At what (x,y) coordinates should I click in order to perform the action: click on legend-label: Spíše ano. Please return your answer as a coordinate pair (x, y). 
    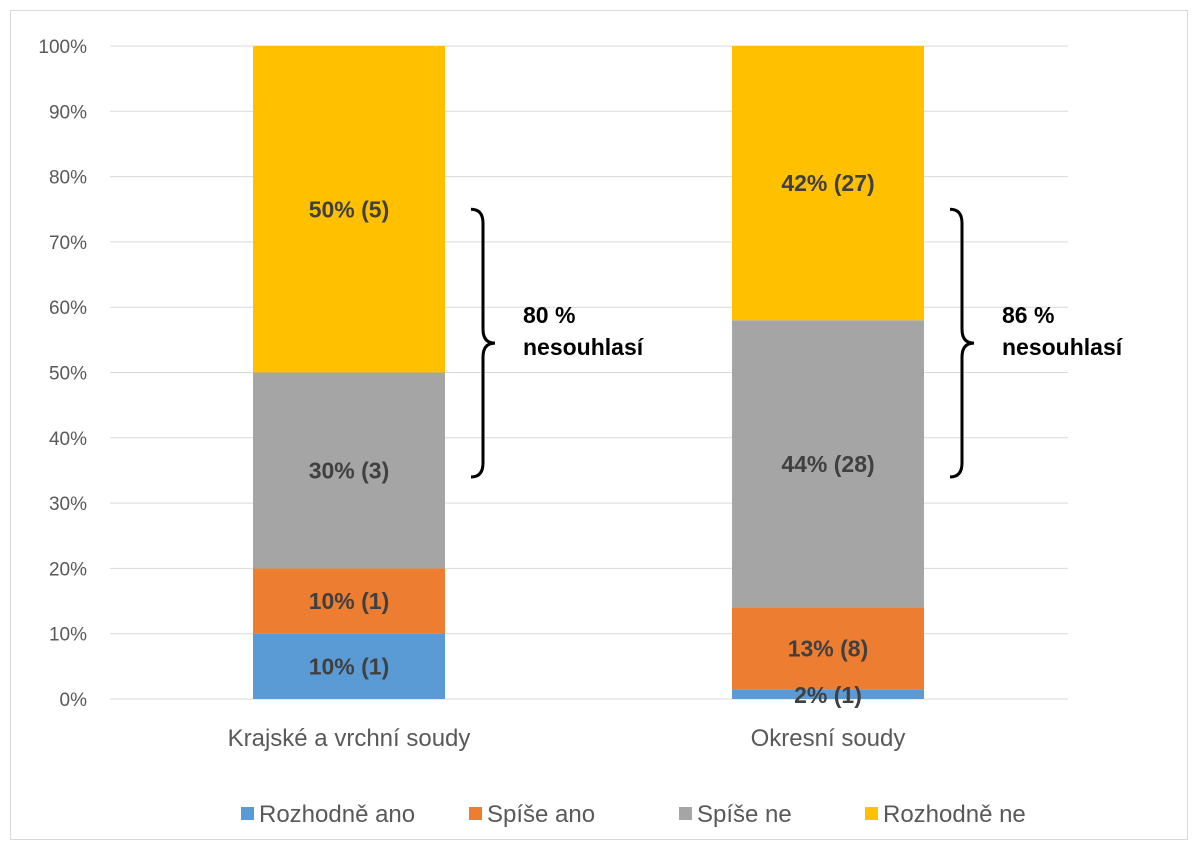
    Looking at the image, I should click on (541, 814).